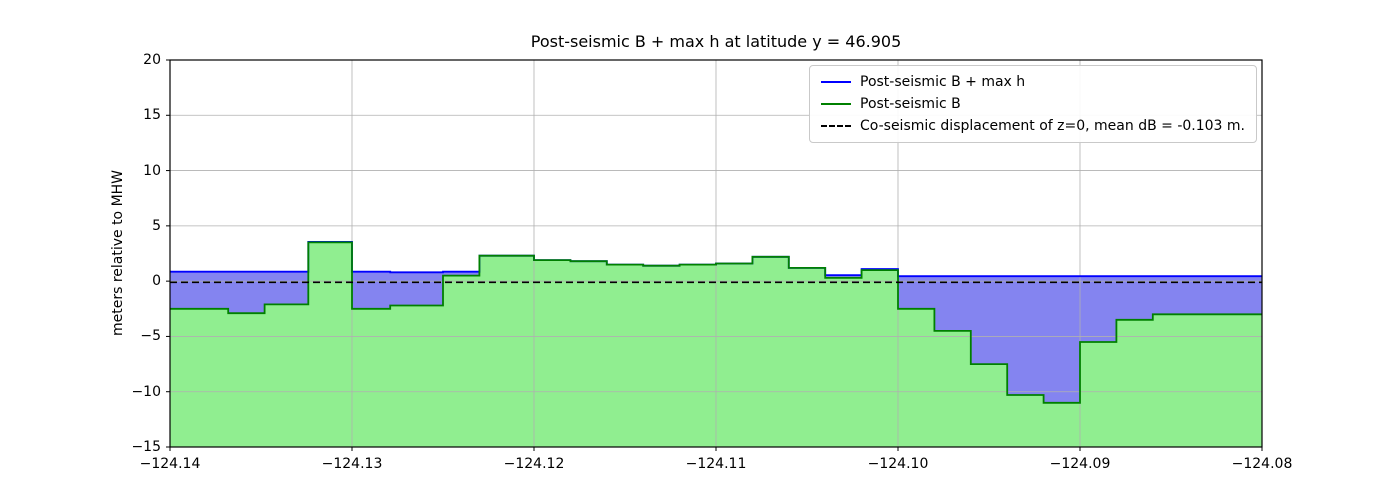  I want to click on legend-item: Post-seismic B, so click(1033, 104).